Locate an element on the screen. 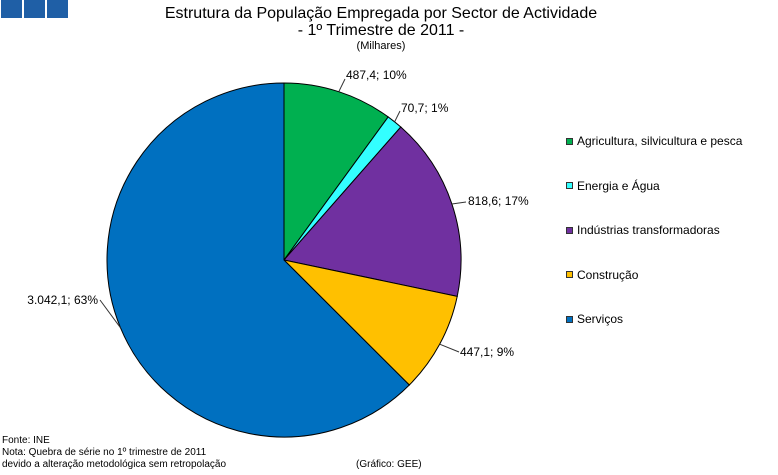 The height and width of the screenshot is (475, 778). legend-item: Energia e Água is located at coordinates (613, 186).